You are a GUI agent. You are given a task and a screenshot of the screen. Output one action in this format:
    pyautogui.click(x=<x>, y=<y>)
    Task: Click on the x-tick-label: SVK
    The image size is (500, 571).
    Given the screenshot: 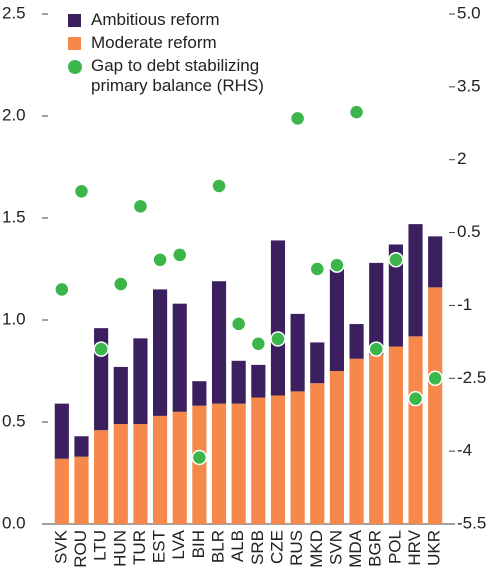 What is the action you would take?
    pyautogui.click(x=60, y=546)
    